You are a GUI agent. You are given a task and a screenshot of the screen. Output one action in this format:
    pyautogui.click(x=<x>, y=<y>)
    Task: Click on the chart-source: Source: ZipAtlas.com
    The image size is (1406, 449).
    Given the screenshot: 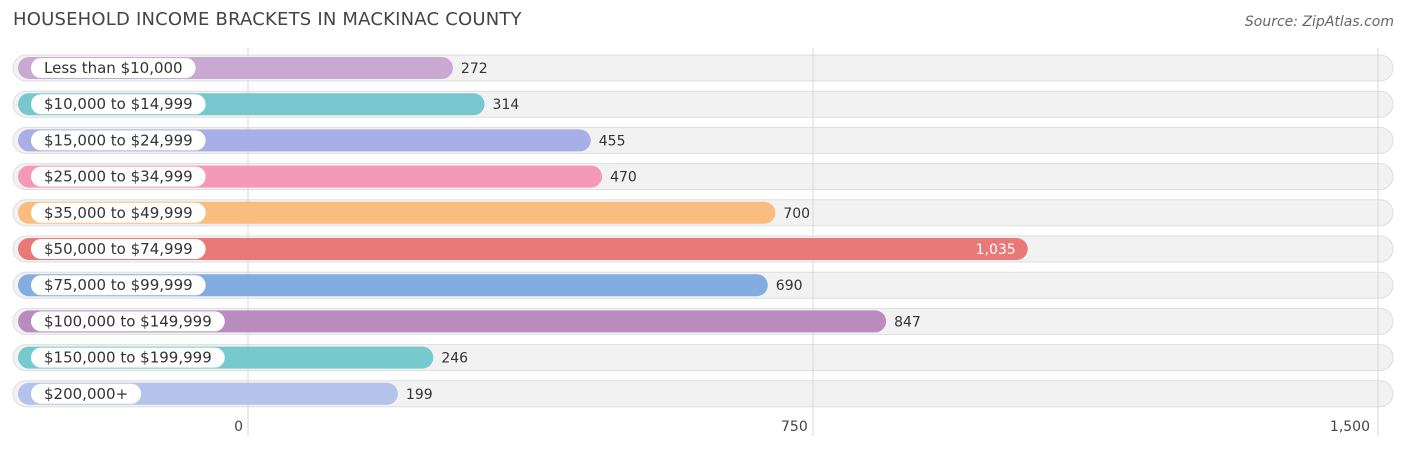 What is the action you would take?
    pyautogui.click(x=1319, y=22)
    